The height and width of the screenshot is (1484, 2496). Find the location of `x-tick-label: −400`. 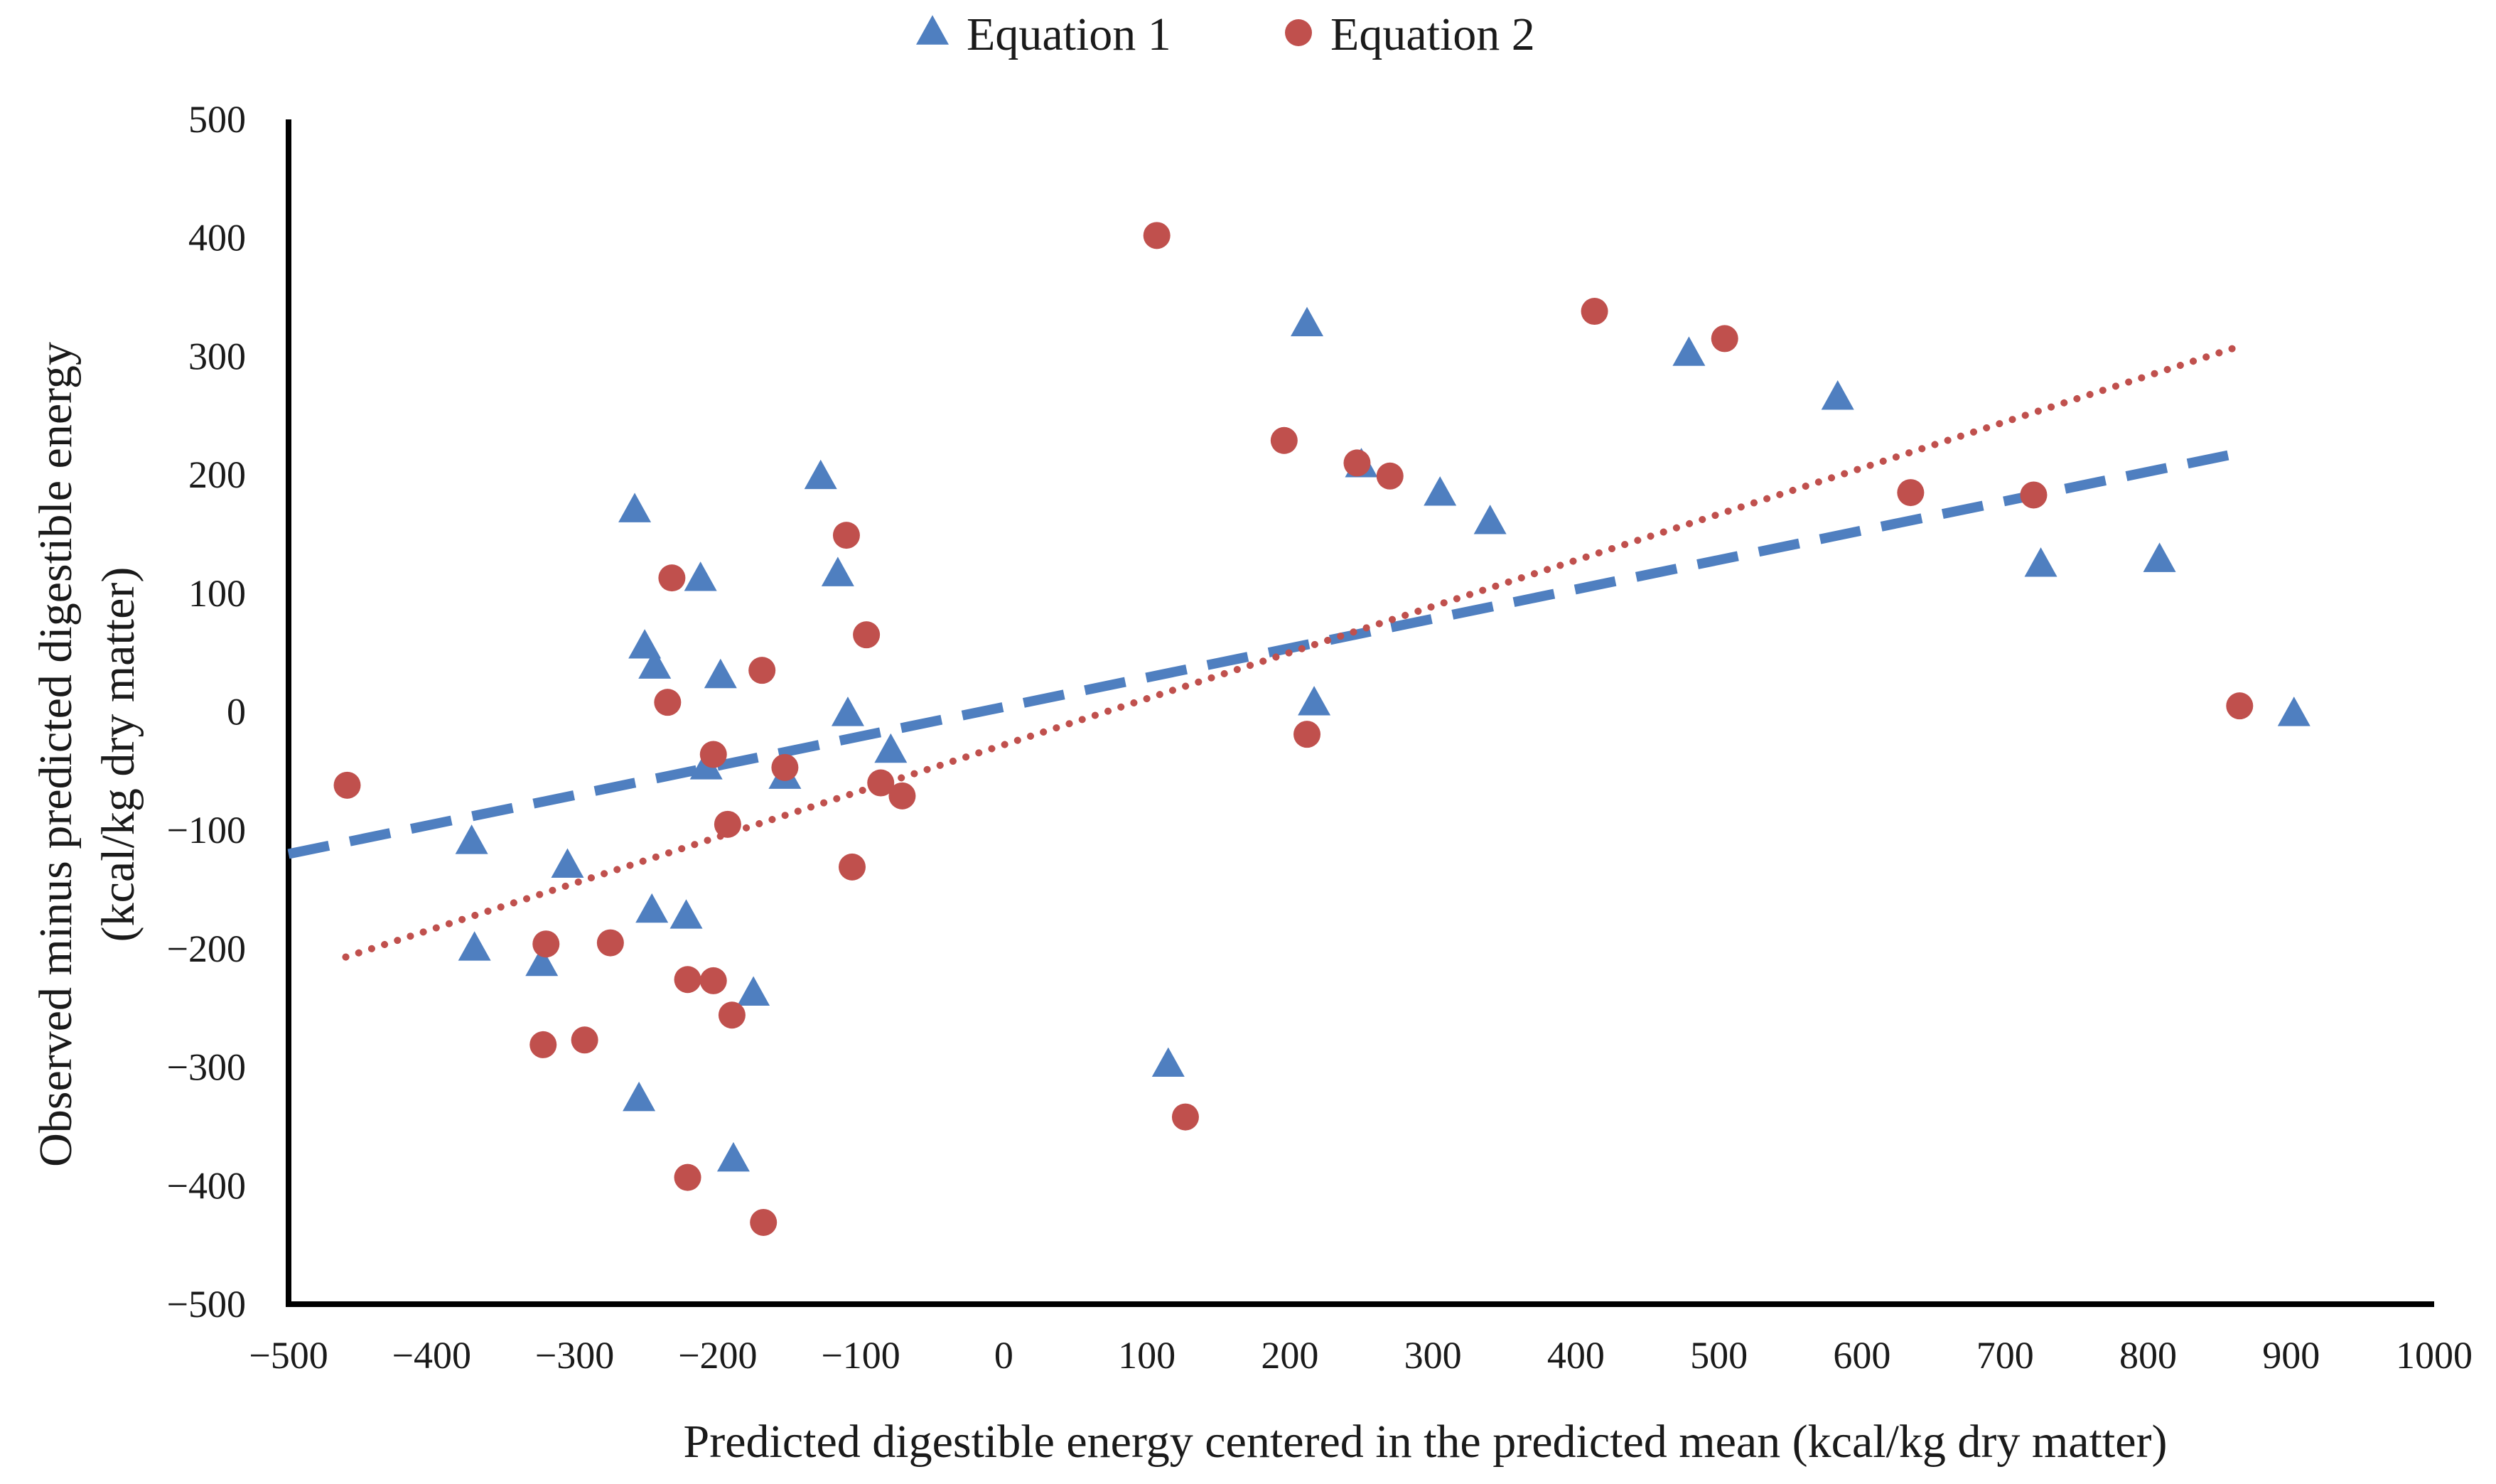

x-tick-label: −400 is located at coordinates (432, 1355).